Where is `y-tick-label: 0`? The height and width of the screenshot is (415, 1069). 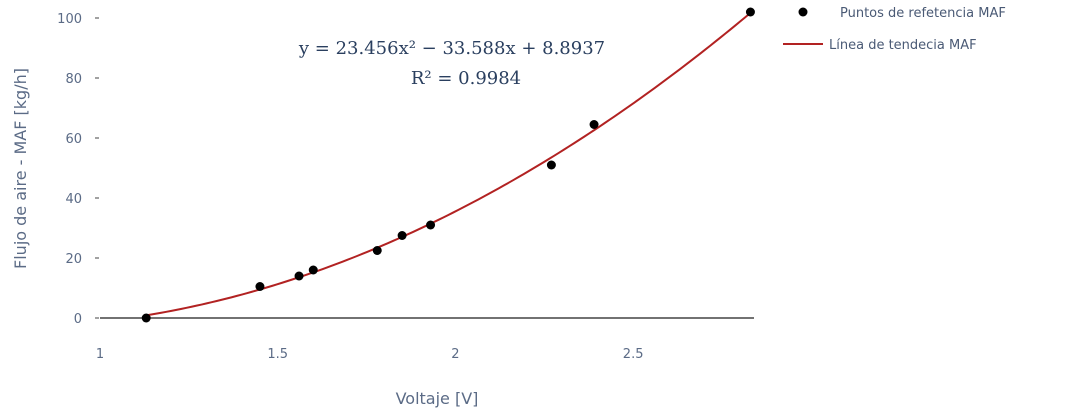
y-tick-label: 0 is located at coordinates (78, 319).